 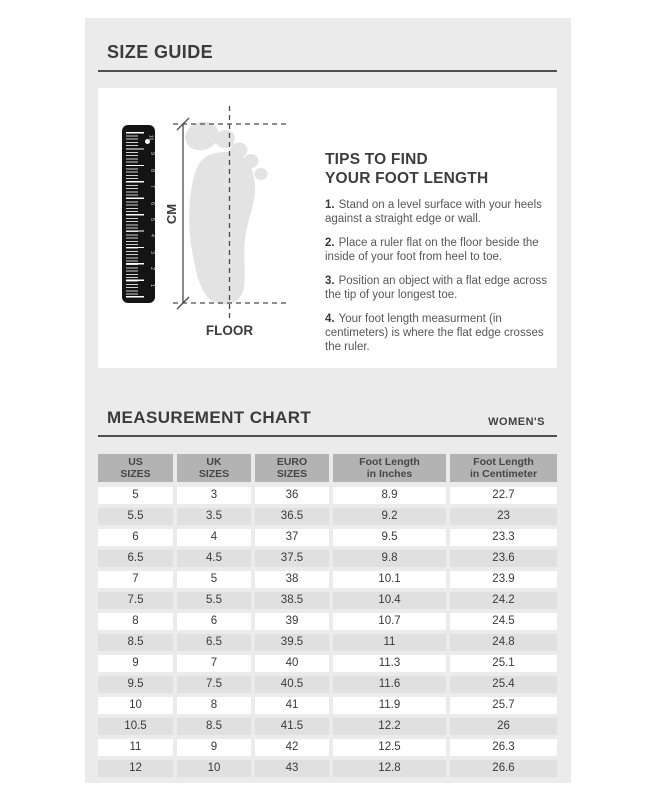 What do you see at coordinates (135, 663) in the screenshot?
I see `table-cell: 9` at bounding box center [135, 663].